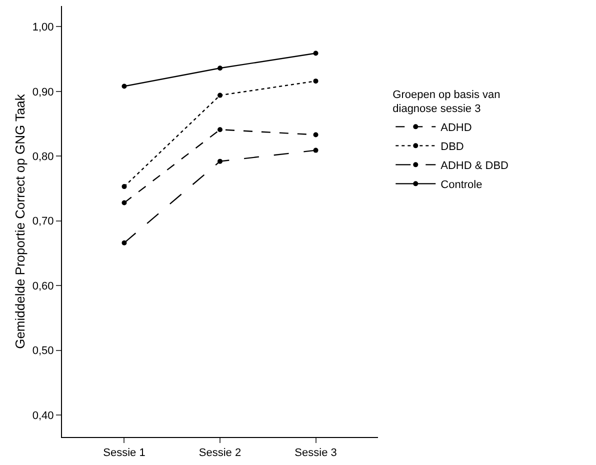  Describe the element at coordinates (43, 156) in the screenshot. I see `y-tick-label: 0,80` at that location.